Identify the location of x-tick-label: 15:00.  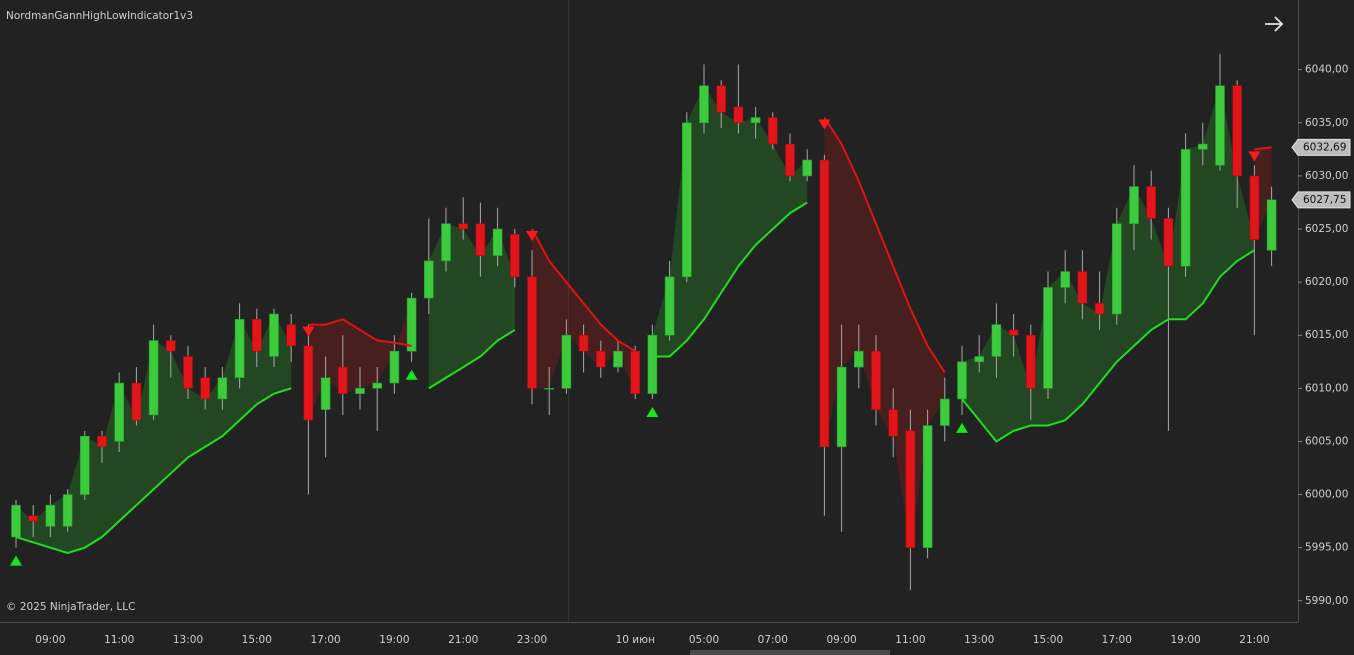
(257, 640).